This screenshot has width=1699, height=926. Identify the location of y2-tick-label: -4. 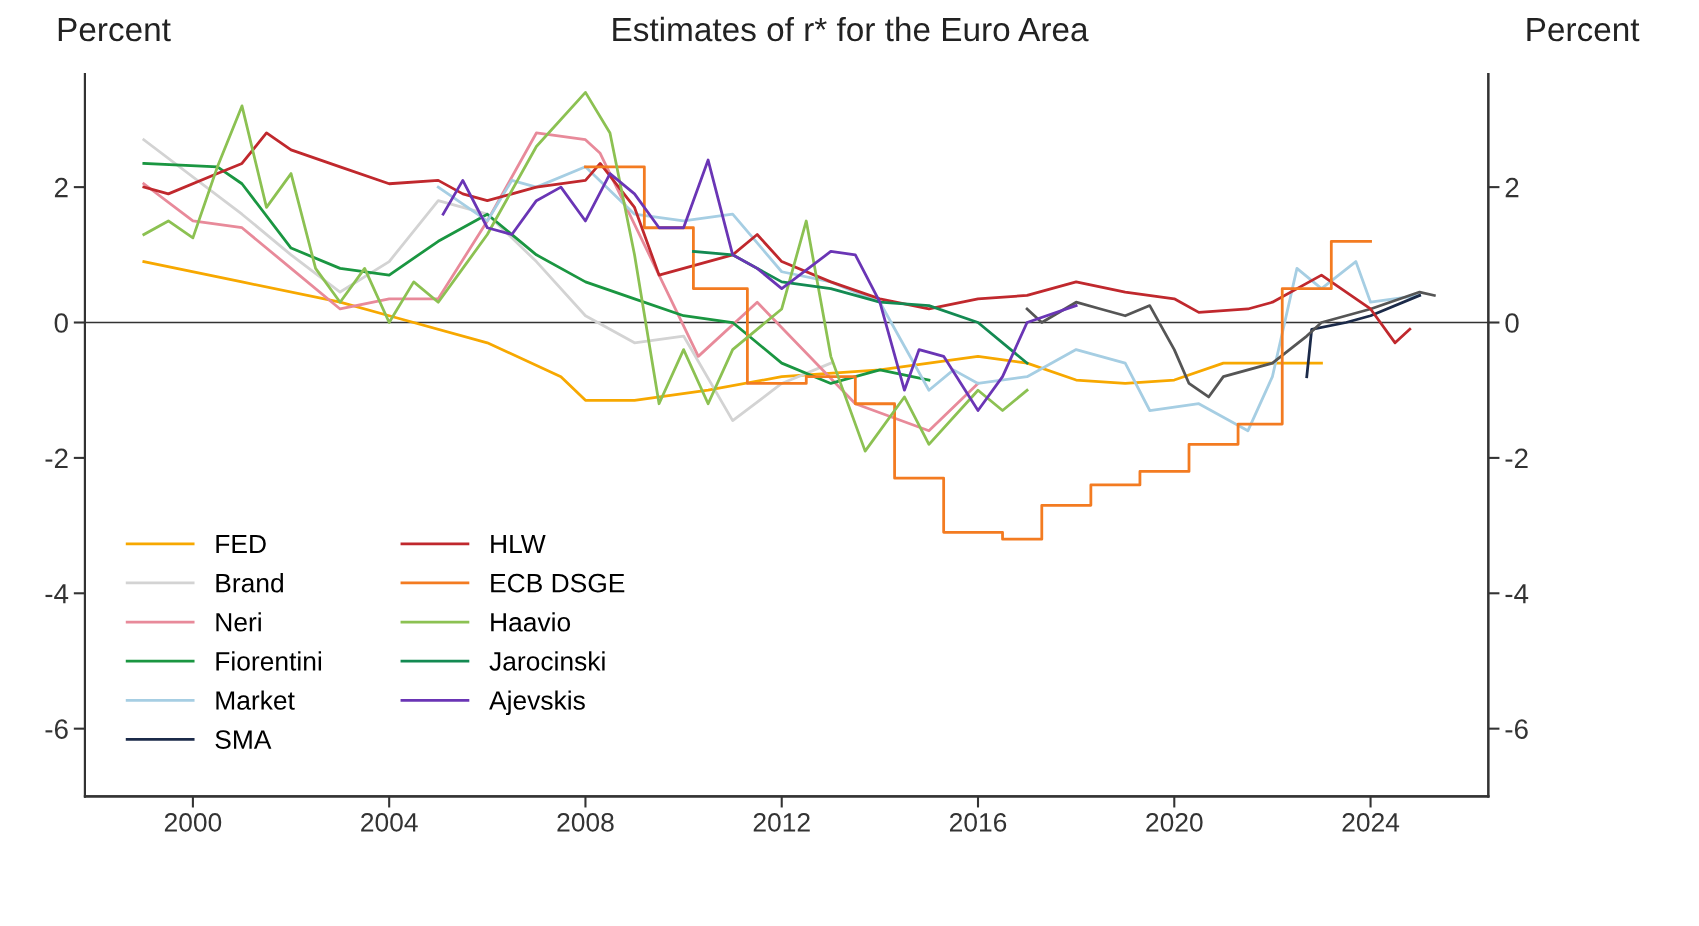
(1517, 594).